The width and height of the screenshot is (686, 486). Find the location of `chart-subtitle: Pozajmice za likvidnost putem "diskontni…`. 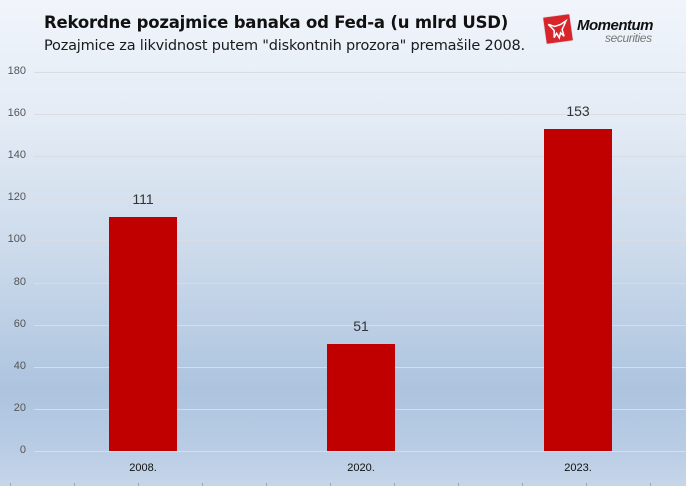

chart-subtitle: Pozajmice za likvidnost putem "diskontni… is located at coordinates (284, 46).